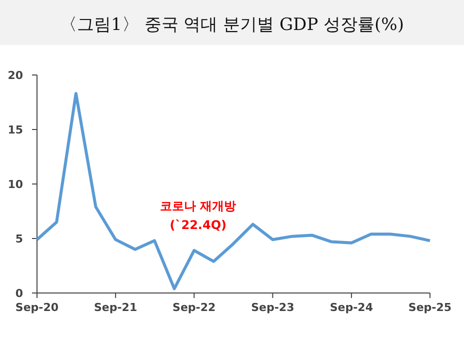 The image size is (464, 347). I want to click on x-tick-label: Sep-21, so click(116, 307).